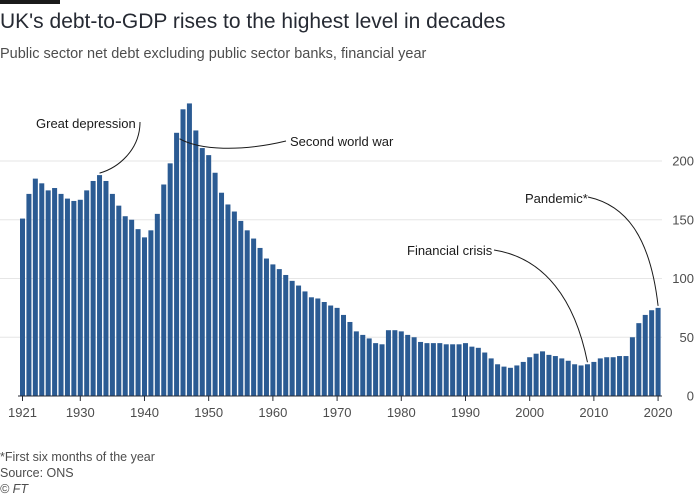 The height and width of the screenshot is (500, 700). Describe the element at coordinates (80, 412) in the screenshot. I see `x-tick-label: 1930` at that location.